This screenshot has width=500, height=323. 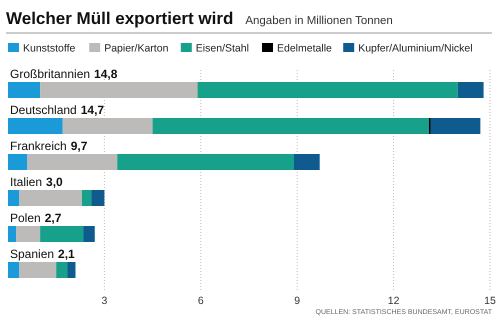 What do you see at coordinates (79, 146) in the screenshot?
I see `total-label: 9,7` at bounding box center [79, 146].